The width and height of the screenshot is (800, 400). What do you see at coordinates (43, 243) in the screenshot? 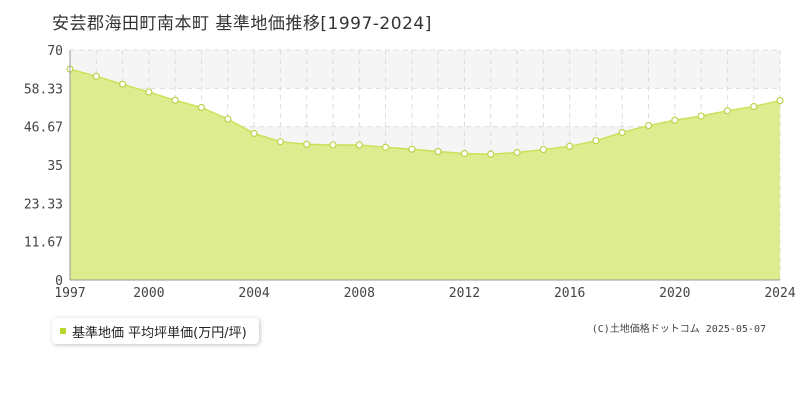
I see `y-tick-label: 11.67` at bounding box center [43, 243].